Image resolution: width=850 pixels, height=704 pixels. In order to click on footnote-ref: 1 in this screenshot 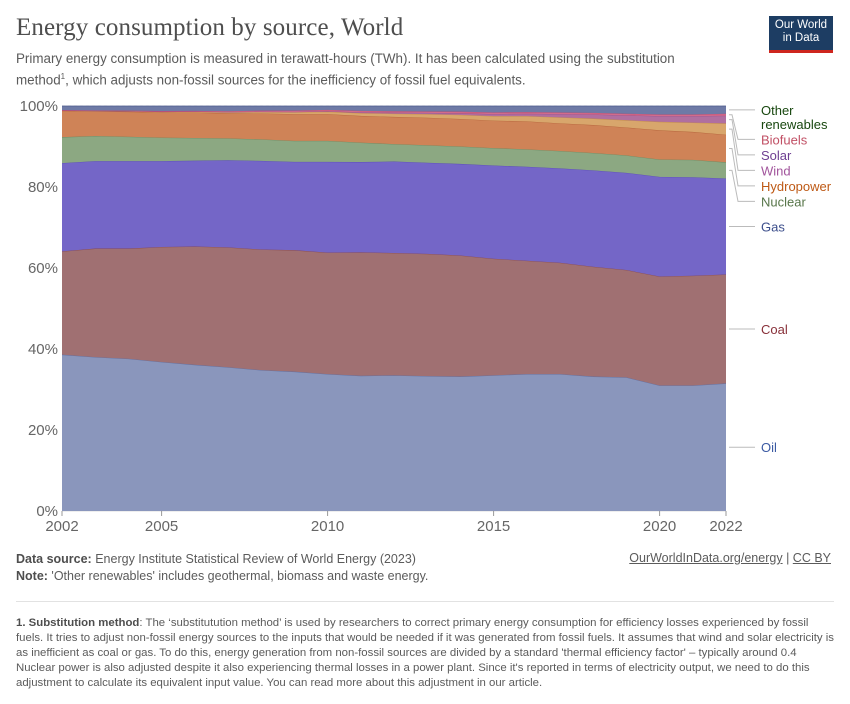, I will do `click(63, 76)`.